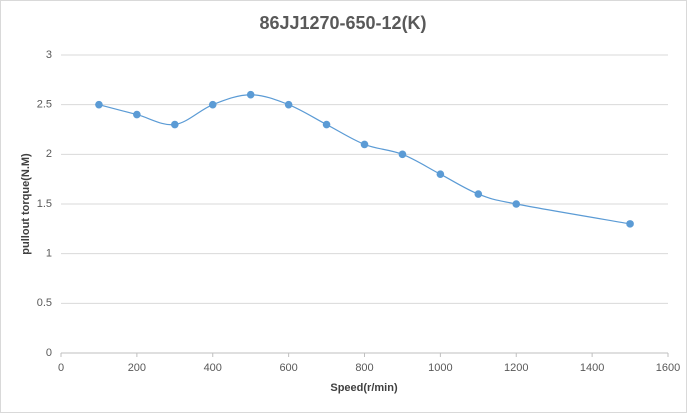  What do you see at coordinates (364, 388) in the screenshot?
I see `x-axis-title: Speed(r/min)` at bounding box center [364, 388].